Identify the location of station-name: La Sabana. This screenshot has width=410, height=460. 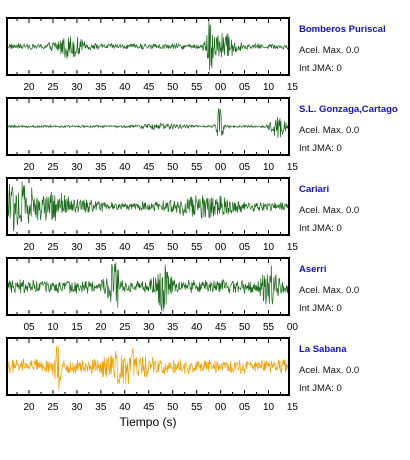
(323, 349).